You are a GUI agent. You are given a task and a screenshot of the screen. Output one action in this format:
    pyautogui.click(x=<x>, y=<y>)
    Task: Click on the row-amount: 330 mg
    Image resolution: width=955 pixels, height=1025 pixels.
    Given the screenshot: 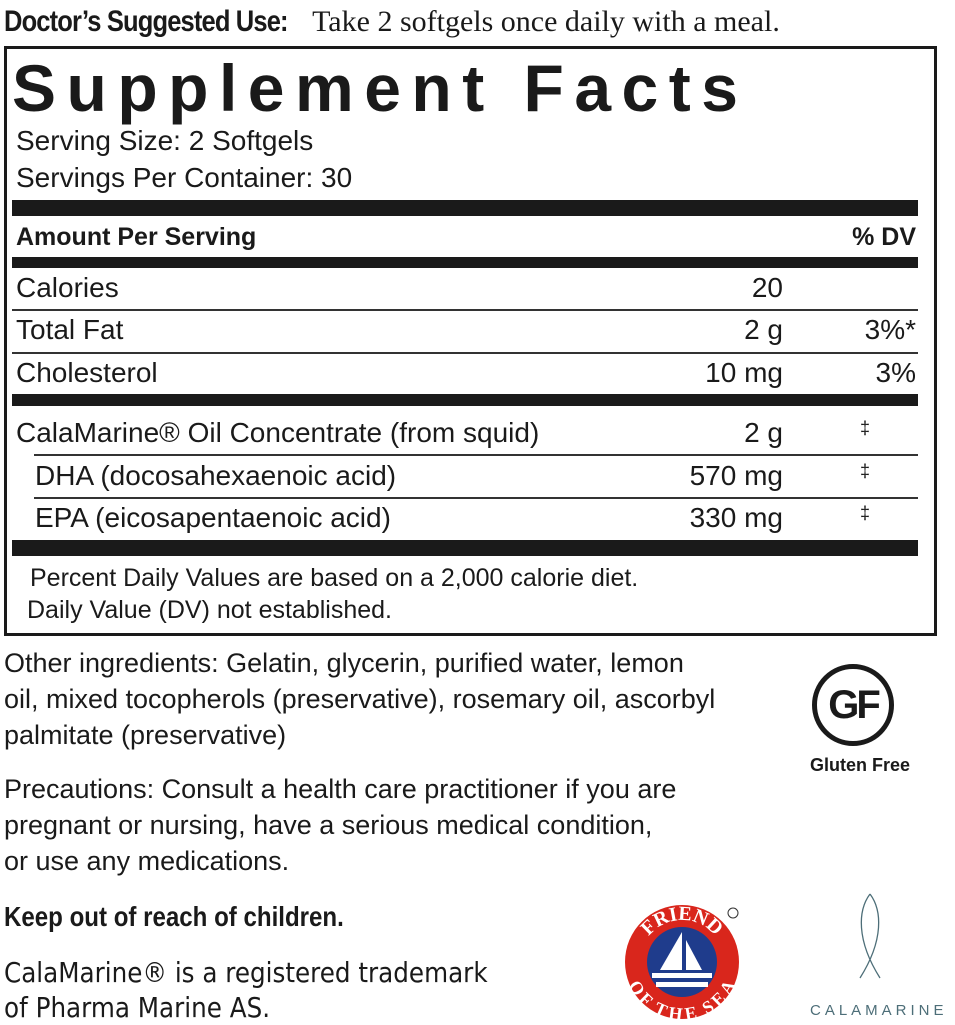 What is the action you would take?
    pyautogui.click(x=736, y=517)
    